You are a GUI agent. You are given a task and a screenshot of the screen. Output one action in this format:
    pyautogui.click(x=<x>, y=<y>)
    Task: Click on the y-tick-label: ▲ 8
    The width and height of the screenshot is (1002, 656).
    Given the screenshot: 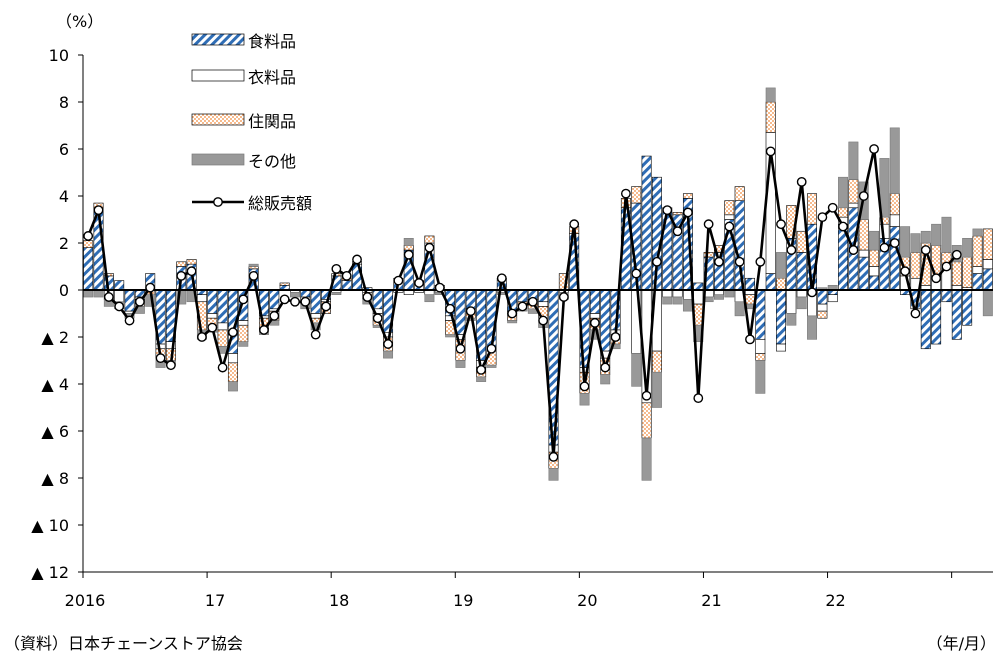 What is the action you would take?
    pyautogui.click(x=55, y=478)
    